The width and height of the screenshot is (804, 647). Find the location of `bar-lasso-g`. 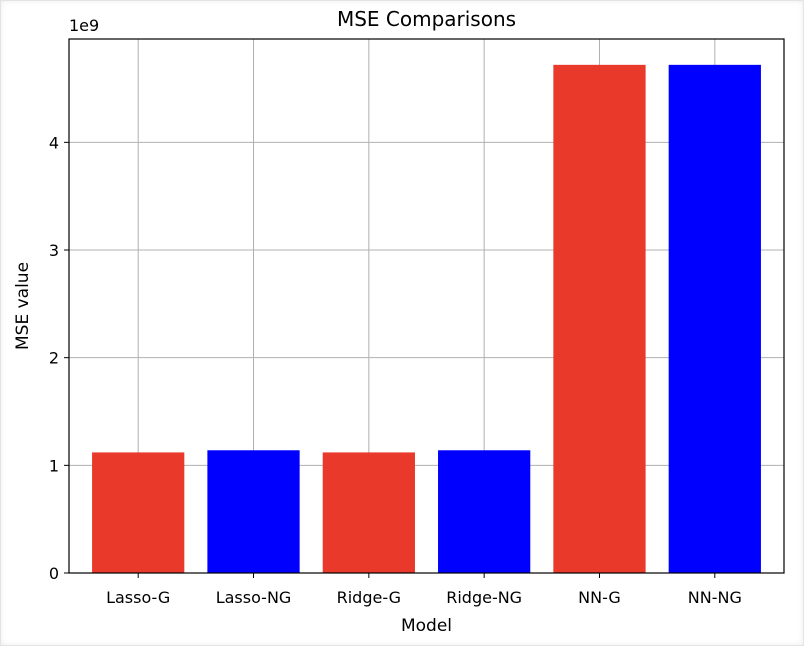

bar-lasso-g is located at coordinates (138, 512).